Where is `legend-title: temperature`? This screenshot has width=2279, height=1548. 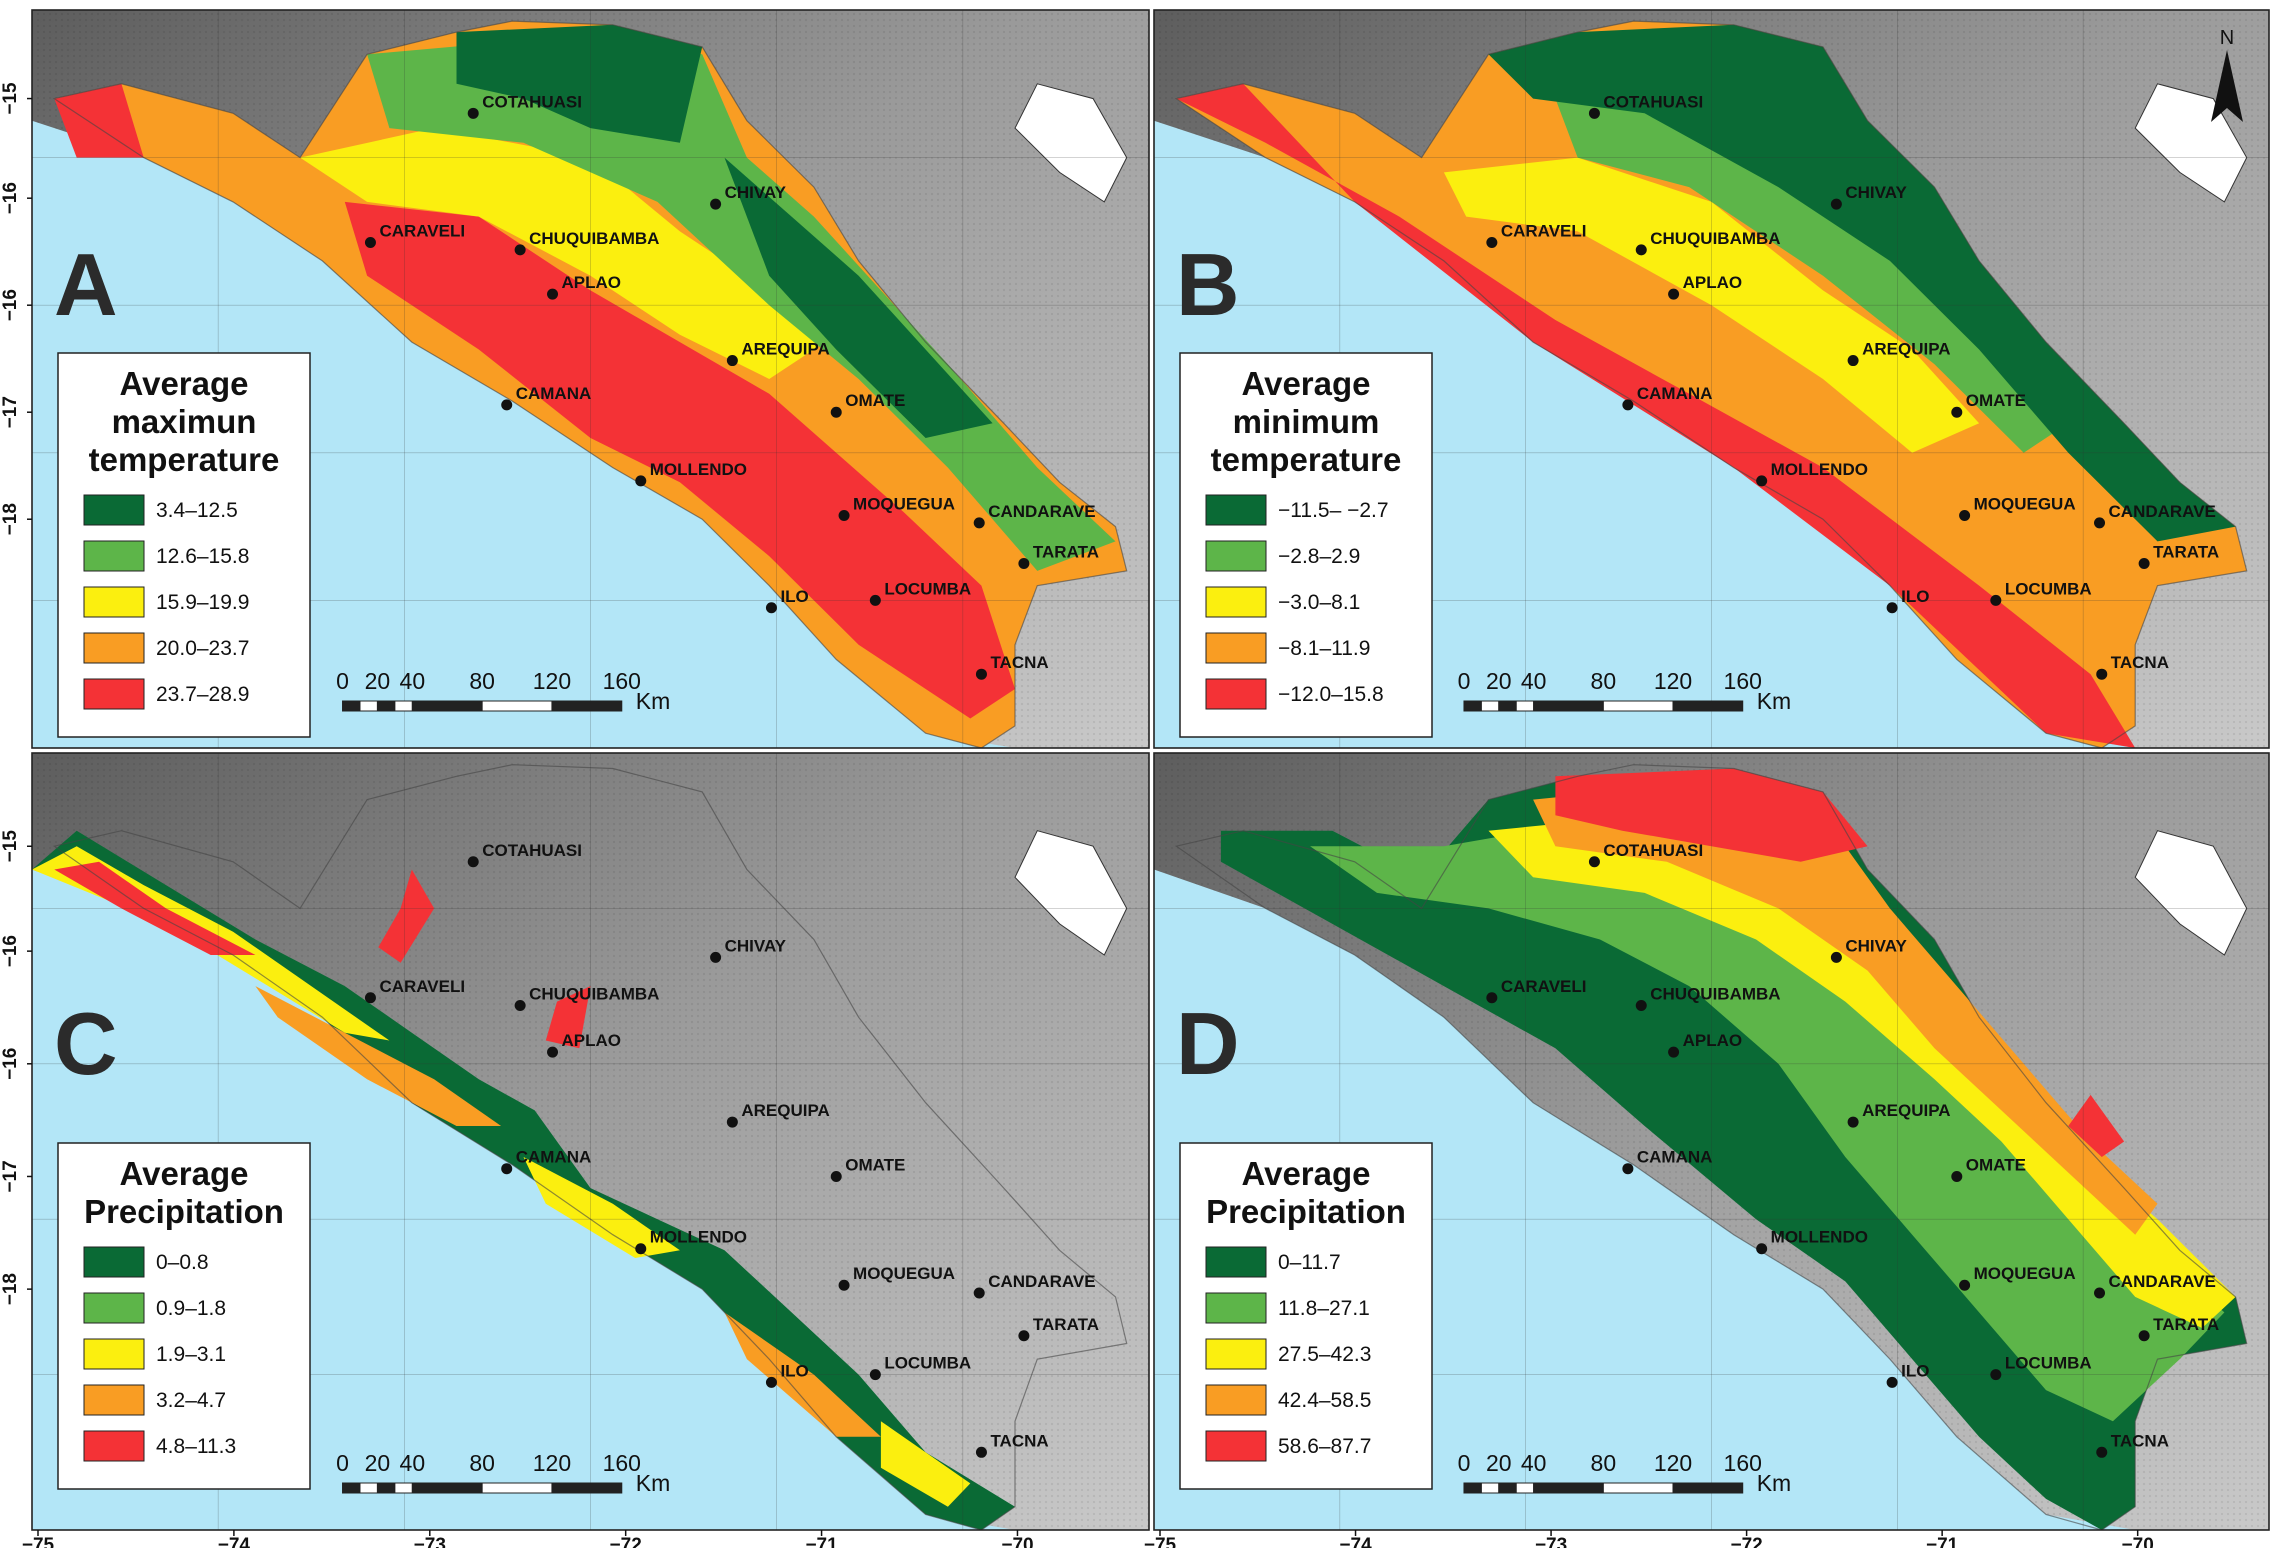
legend-title: temperature is located at coordinates (1306, 459).